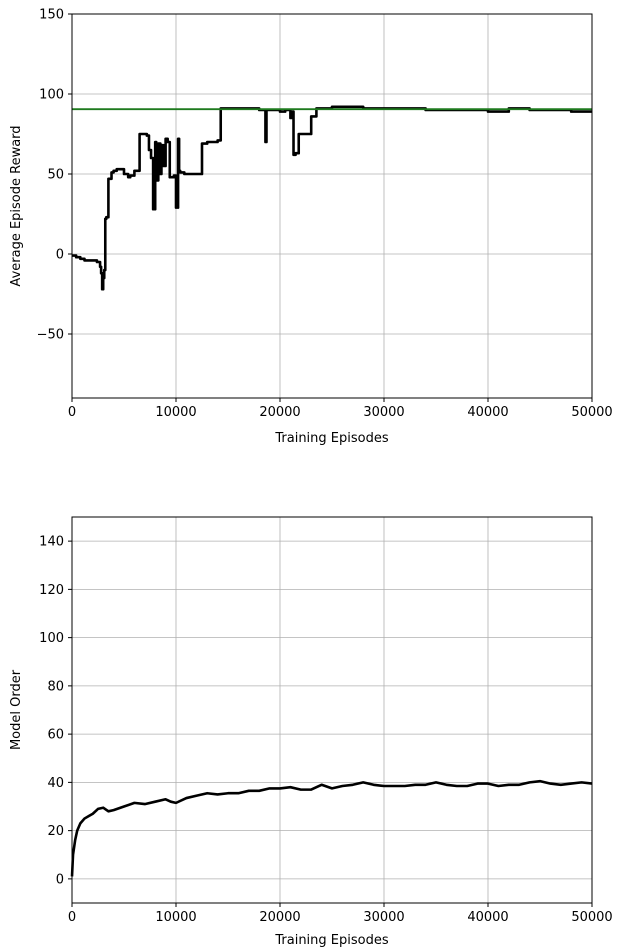 The image size is (620, 947). I want to click on y-tick-label: 140, so click(51, 542).